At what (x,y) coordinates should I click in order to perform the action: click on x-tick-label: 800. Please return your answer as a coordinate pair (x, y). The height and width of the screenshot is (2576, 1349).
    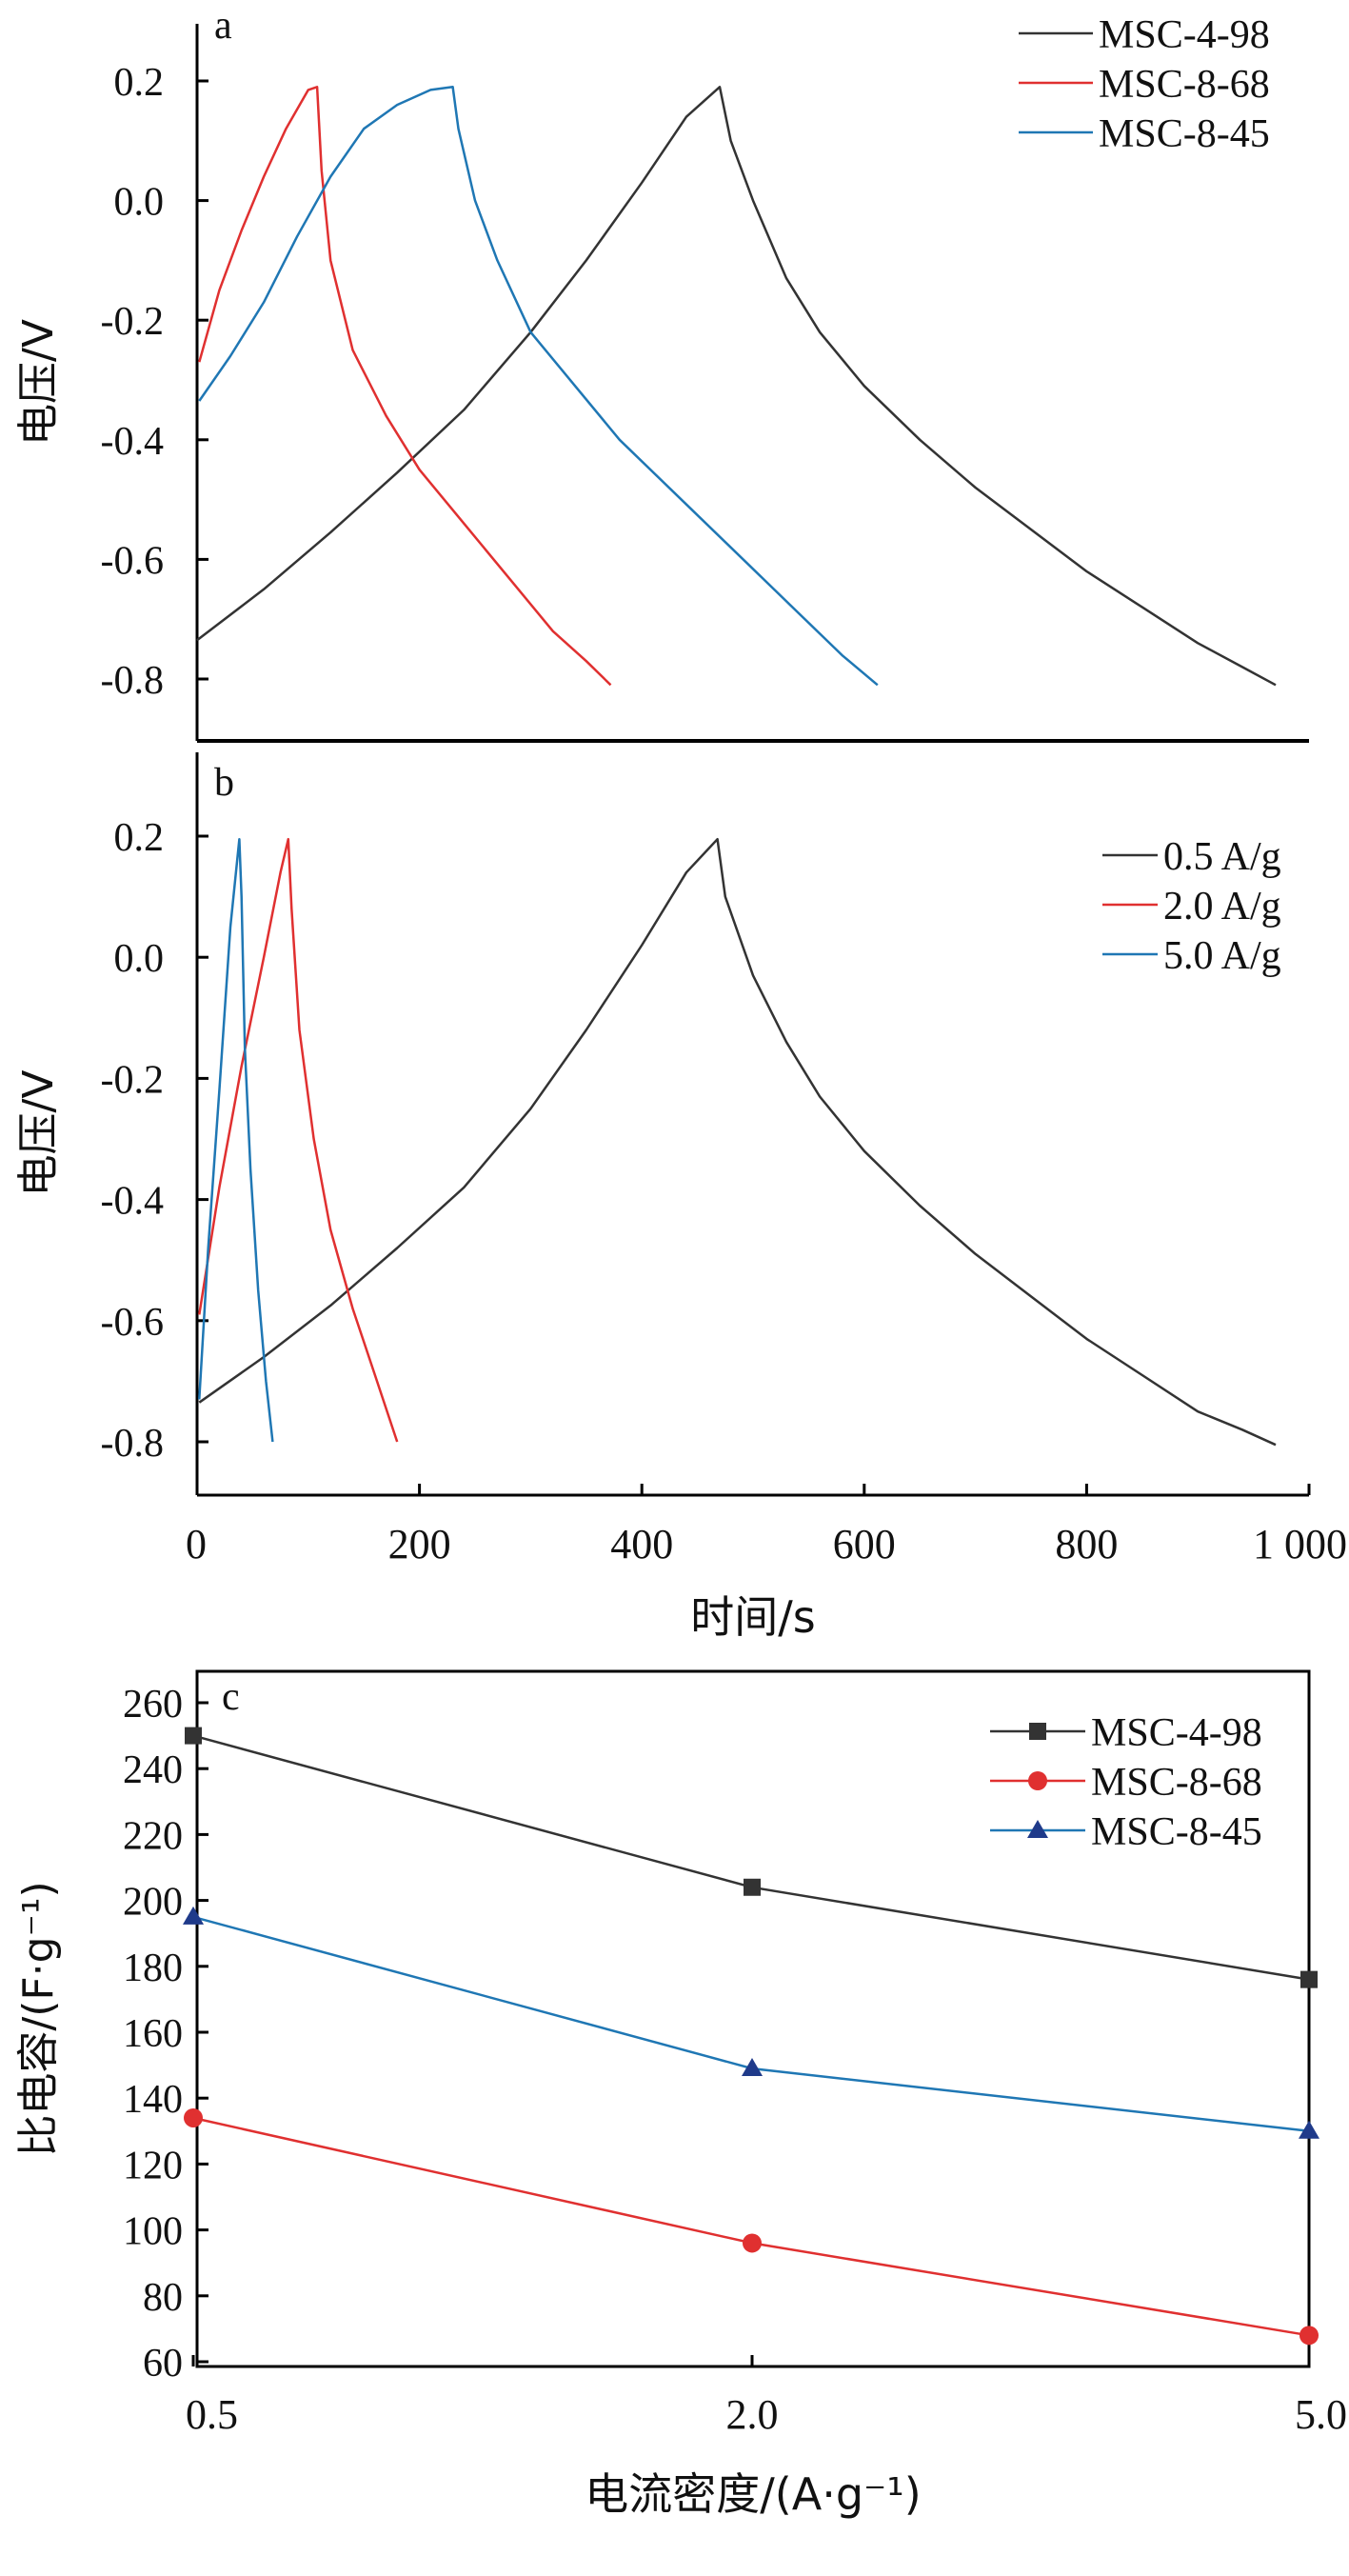
    Looking at the image, I should click on (1086, 1544).